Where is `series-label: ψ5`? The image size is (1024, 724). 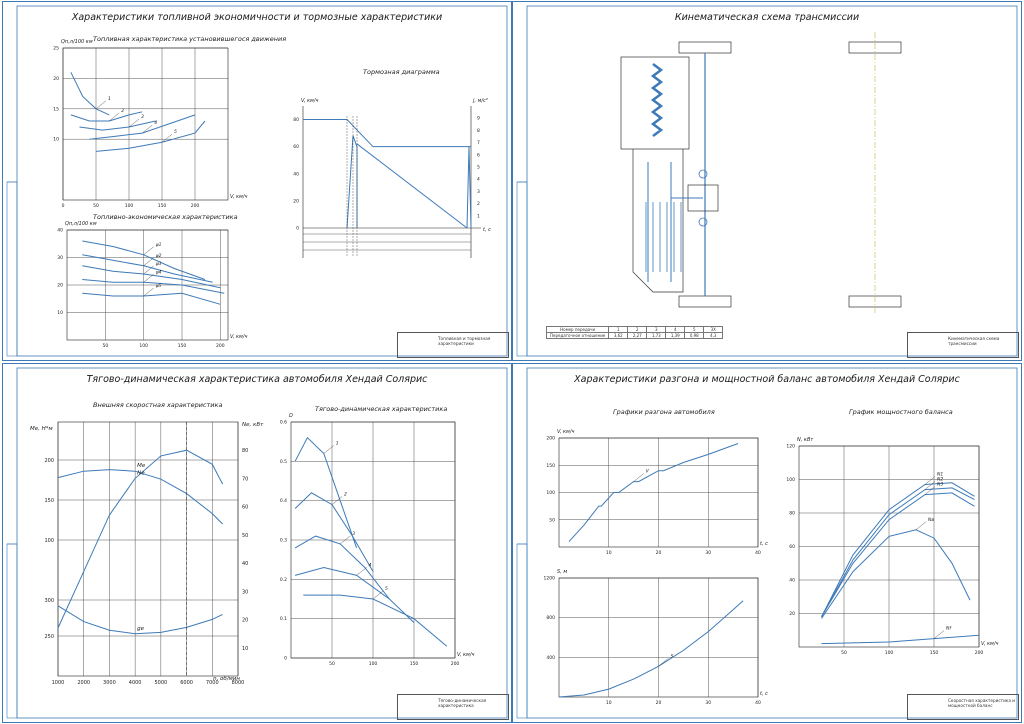 series-label: ψ5 is located at coordinates (159, 286).